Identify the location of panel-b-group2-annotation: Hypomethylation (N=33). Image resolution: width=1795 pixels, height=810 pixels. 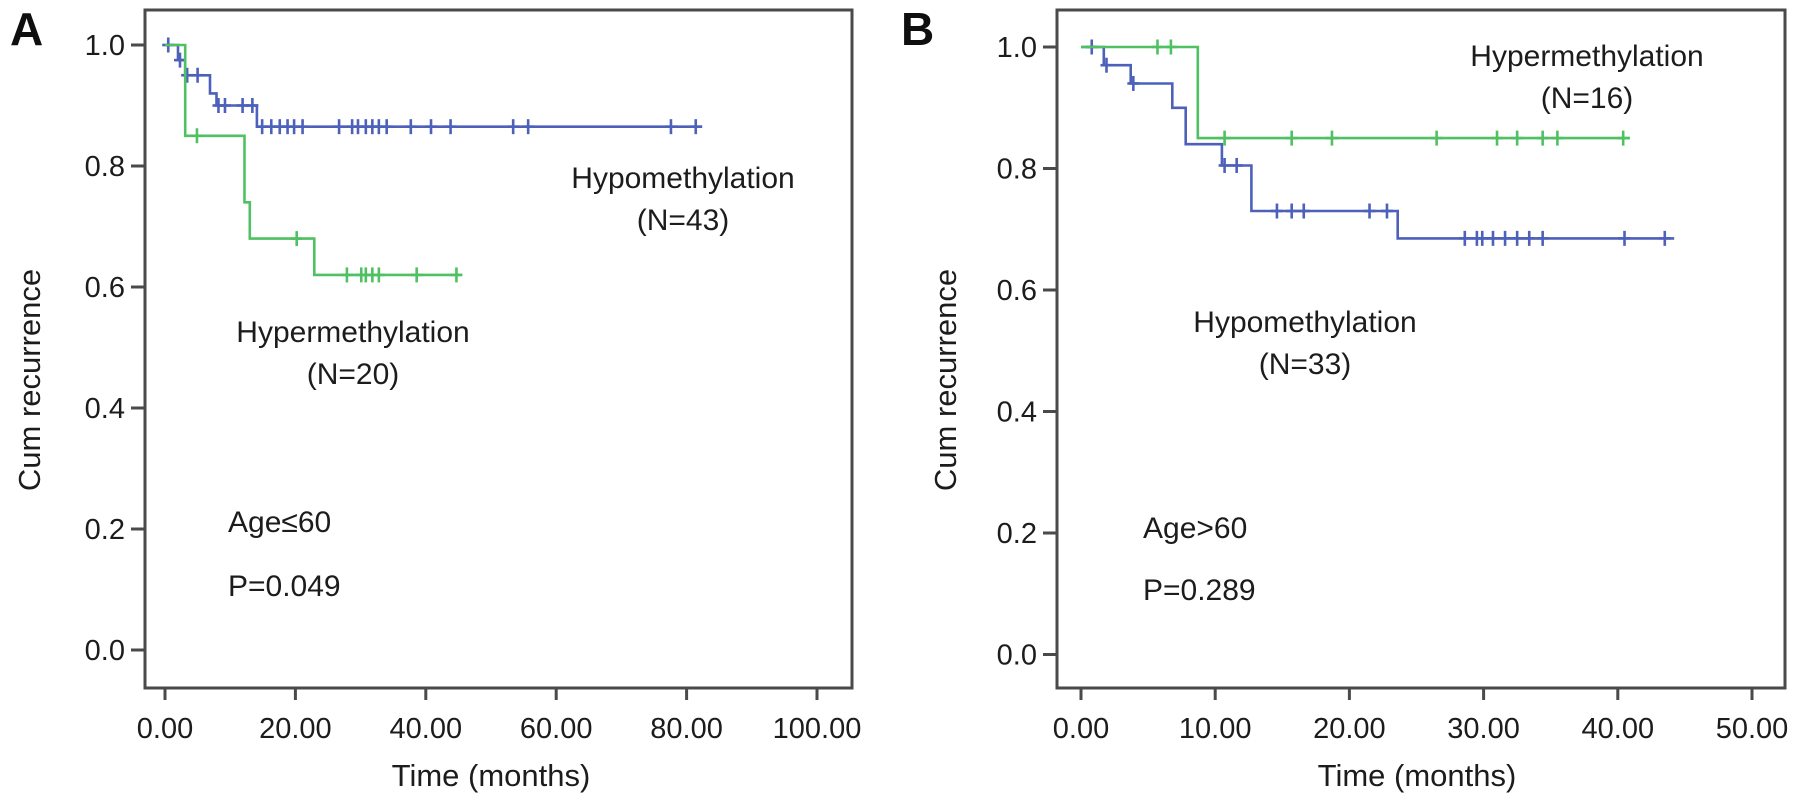
(1304, 344).